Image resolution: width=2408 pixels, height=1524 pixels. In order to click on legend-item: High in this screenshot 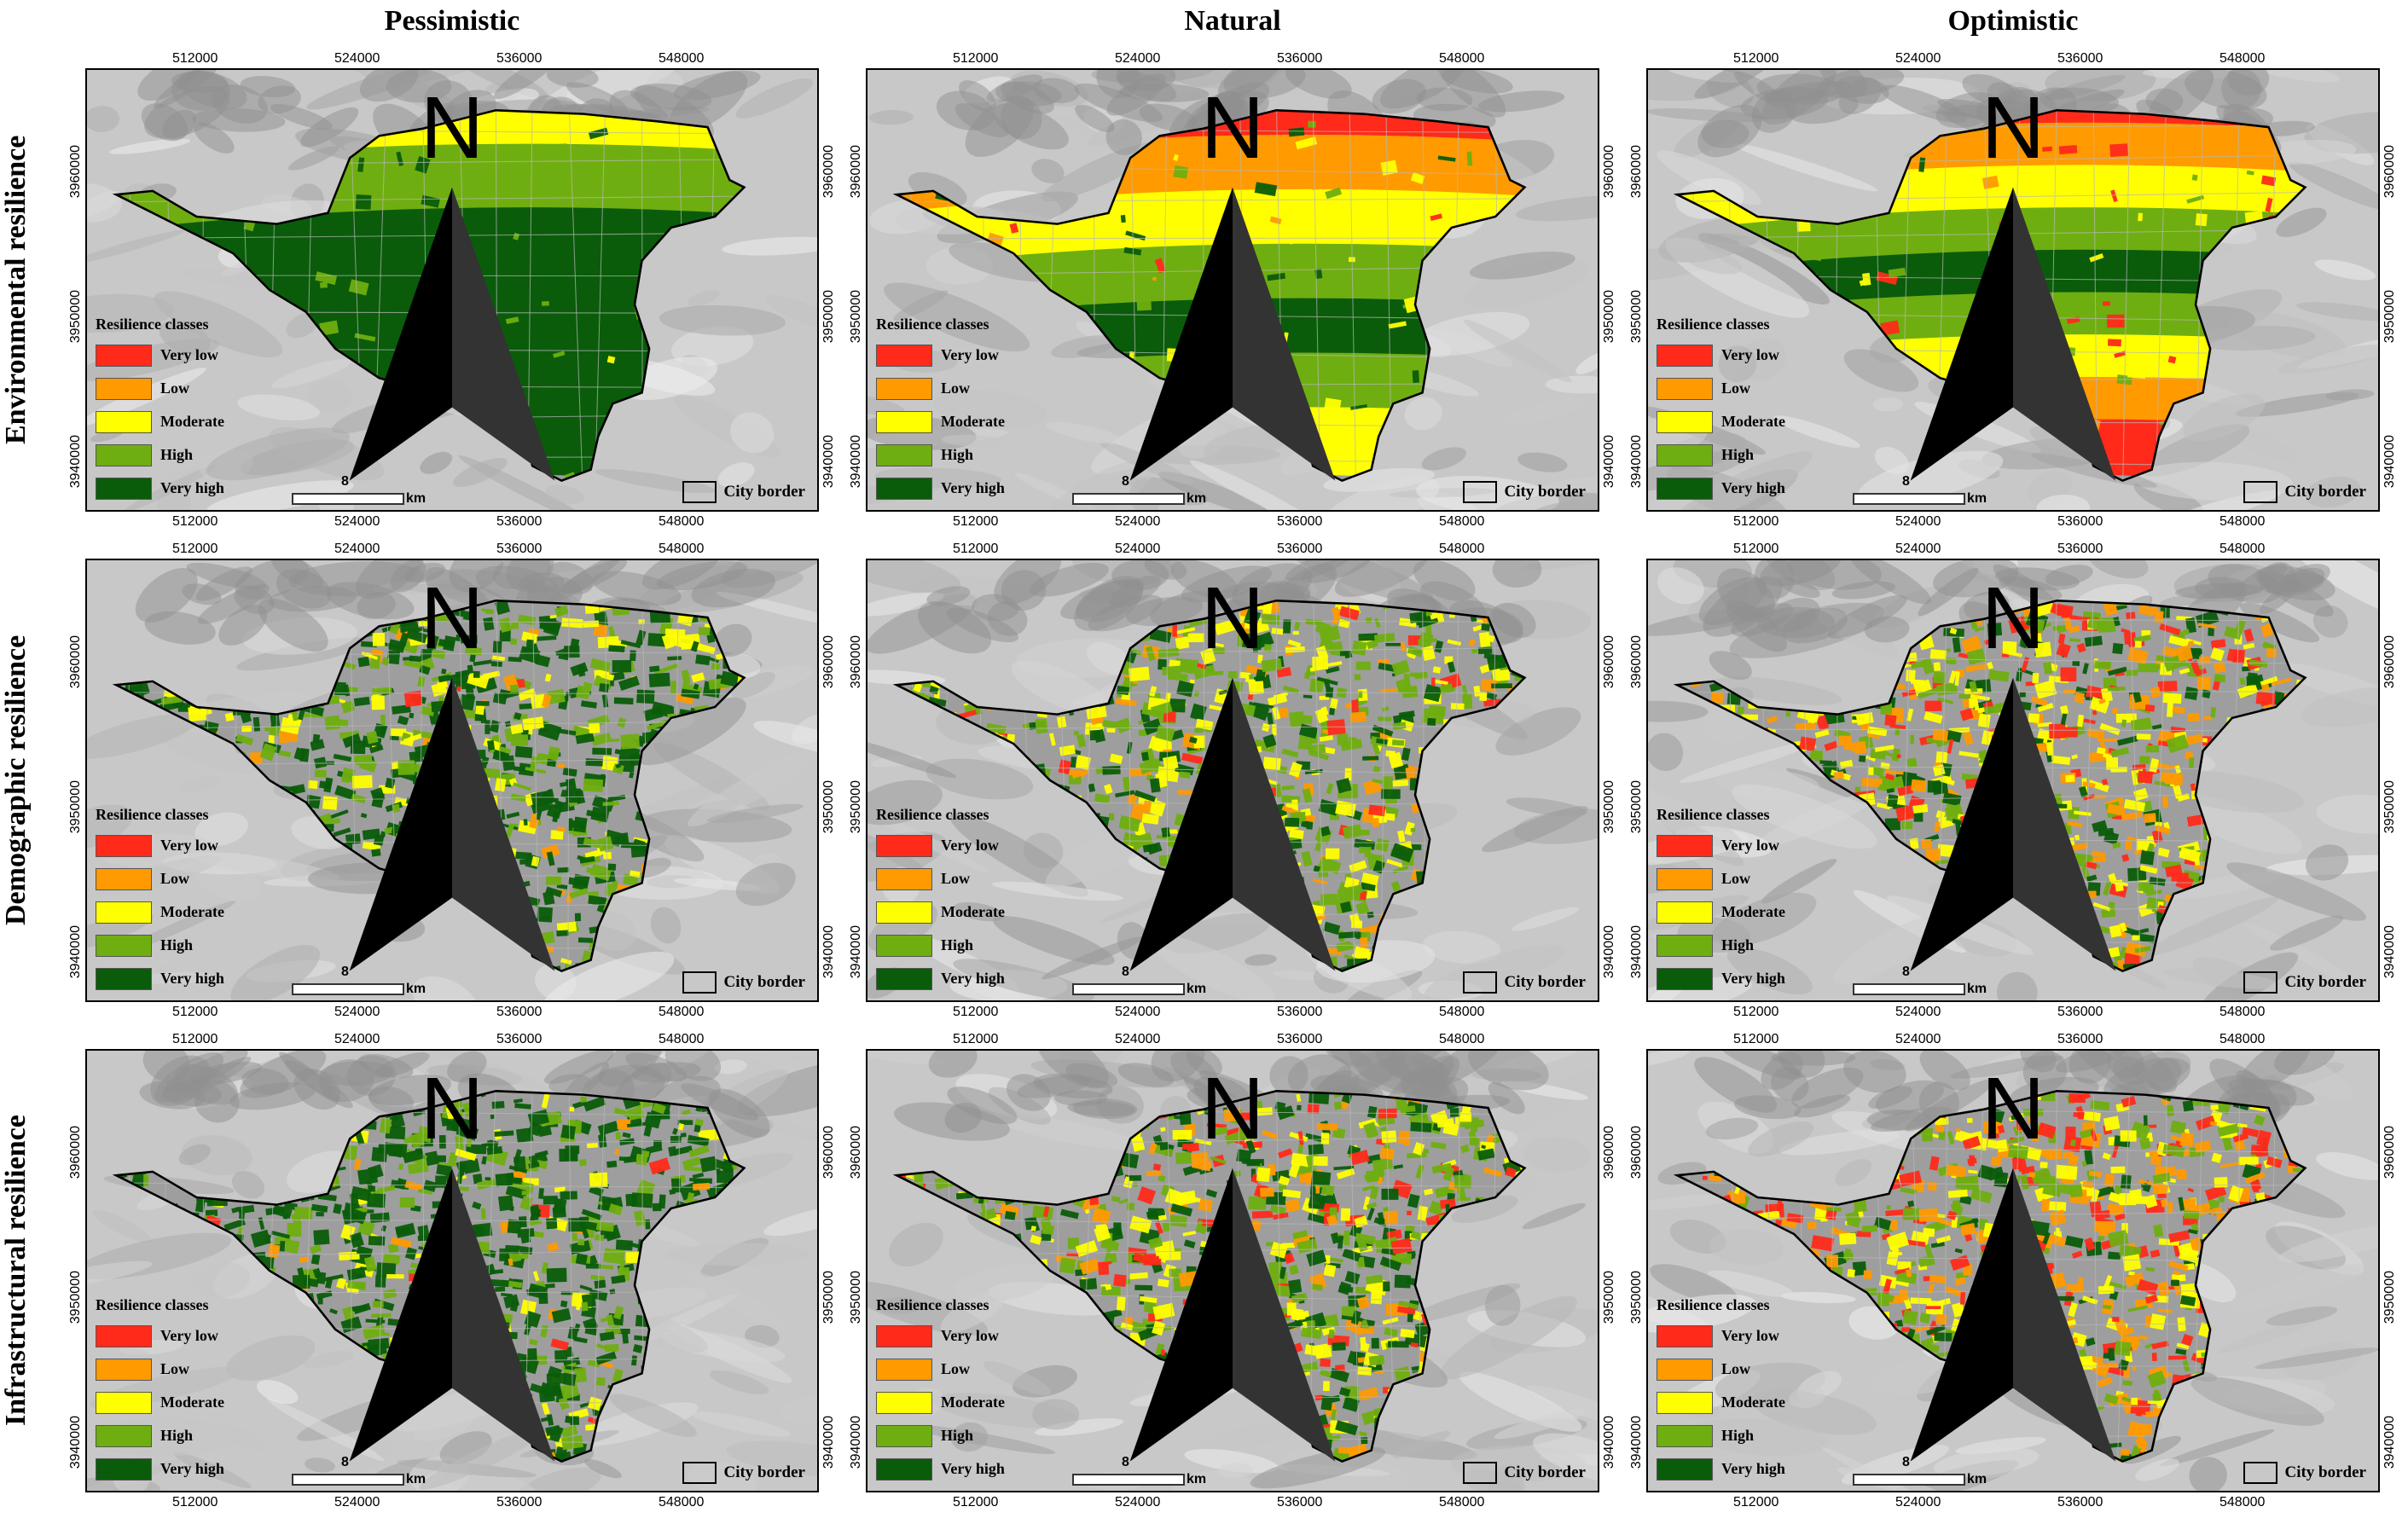, I will do `click(164, 455)`.